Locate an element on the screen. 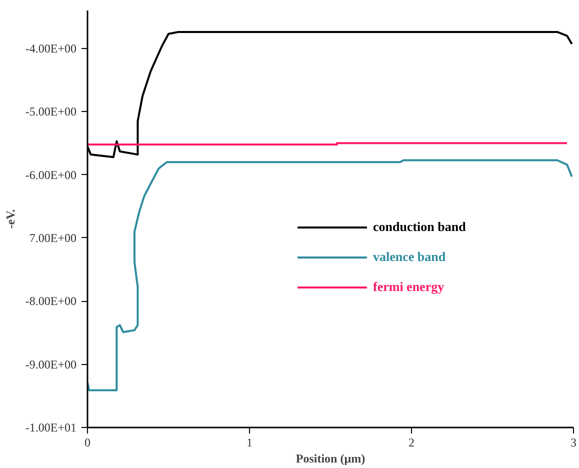 Image resolution: width=579 pixels, height=468 pixels. y-tick-label: -6.00E+00 is located at coordinates (50, 175).